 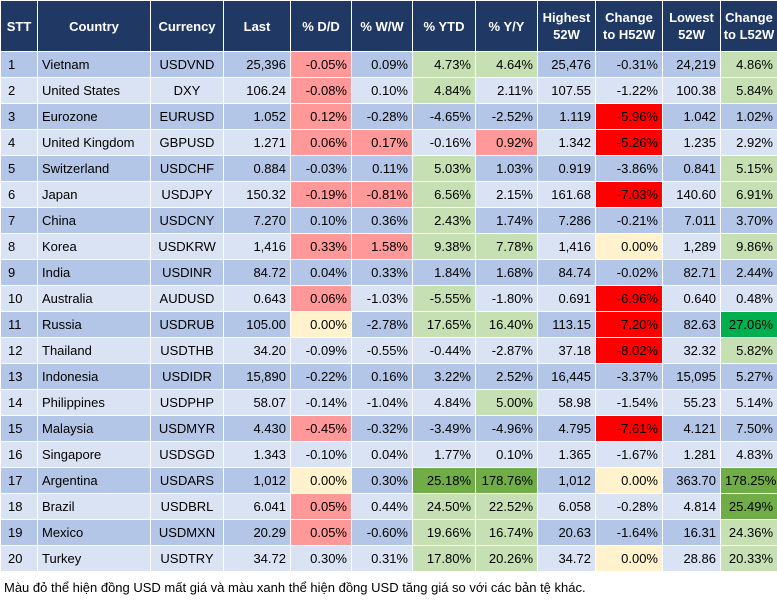 What do you see at coordinates (321, 116) in the screenshot?
I see `cell-dd: 0.12%` at bounding box center [321, 116].